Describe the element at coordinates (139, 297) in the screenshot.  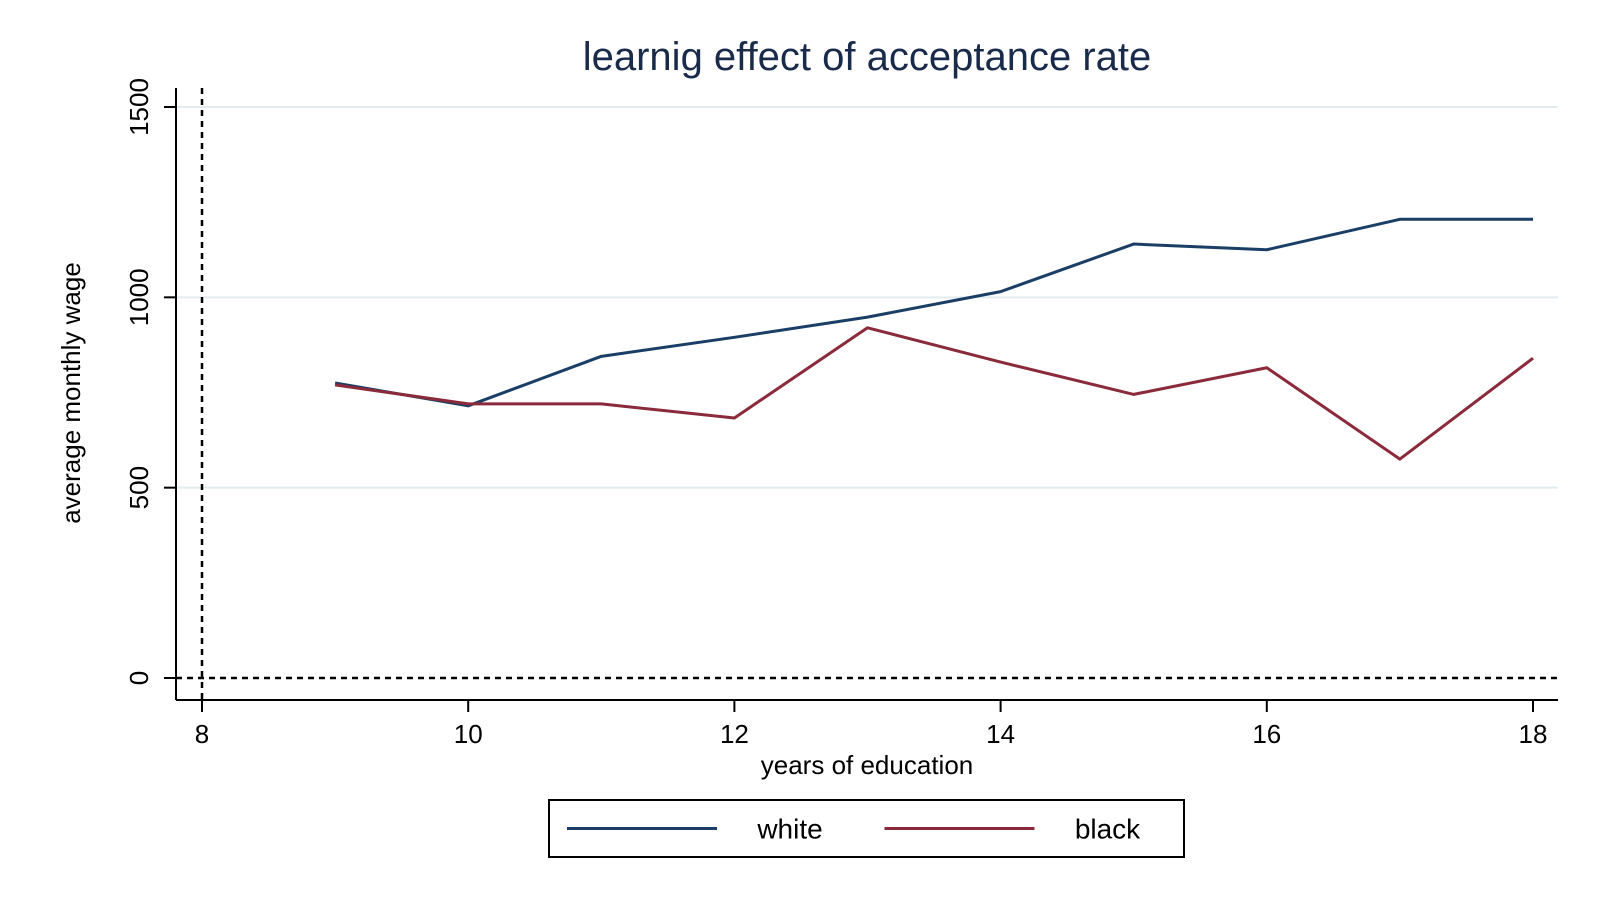
I see `y-tick-label: 1000` at that location.